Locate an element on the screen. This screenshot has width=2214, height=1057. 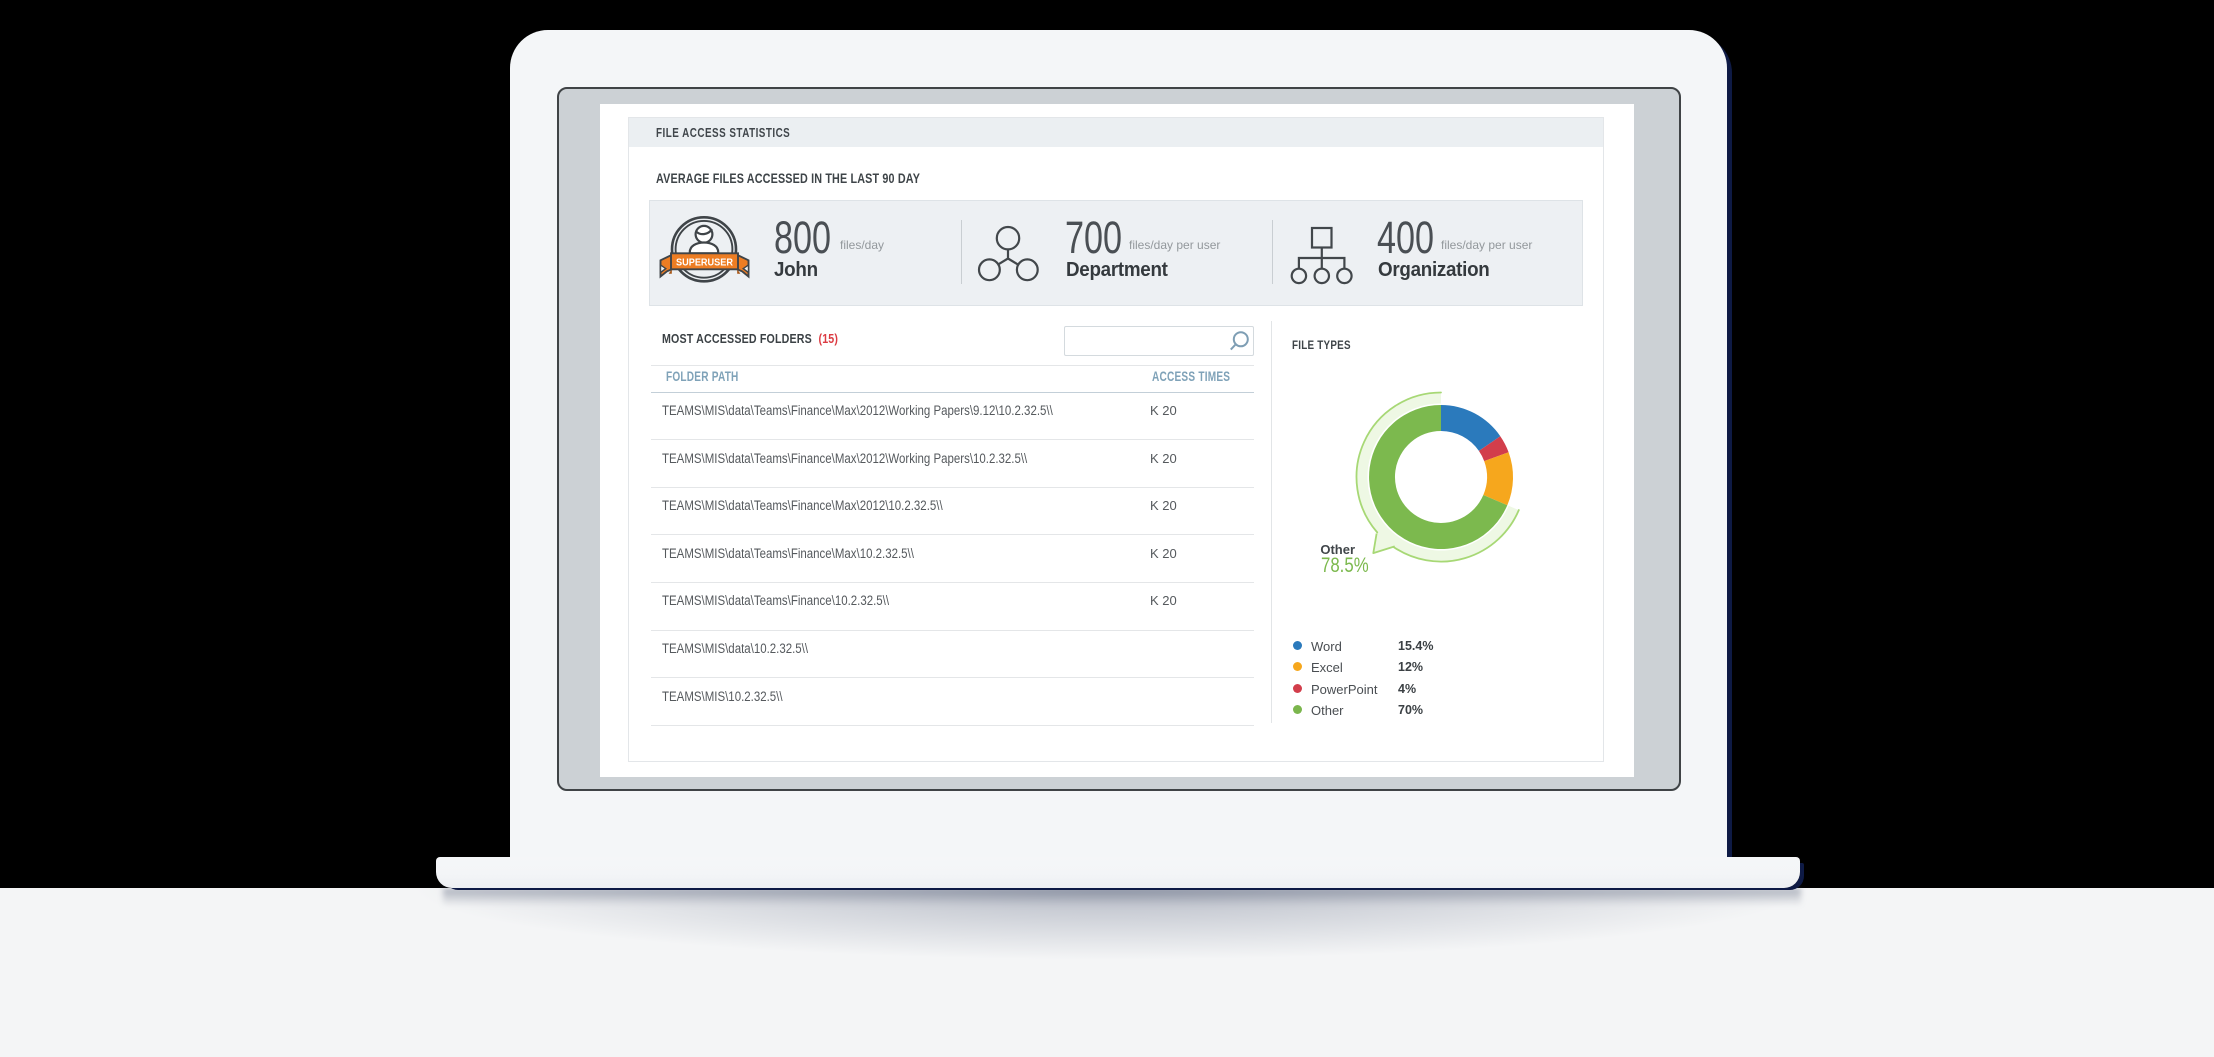
svg-text: SUPERUSER is located at coordinates (705, 262).